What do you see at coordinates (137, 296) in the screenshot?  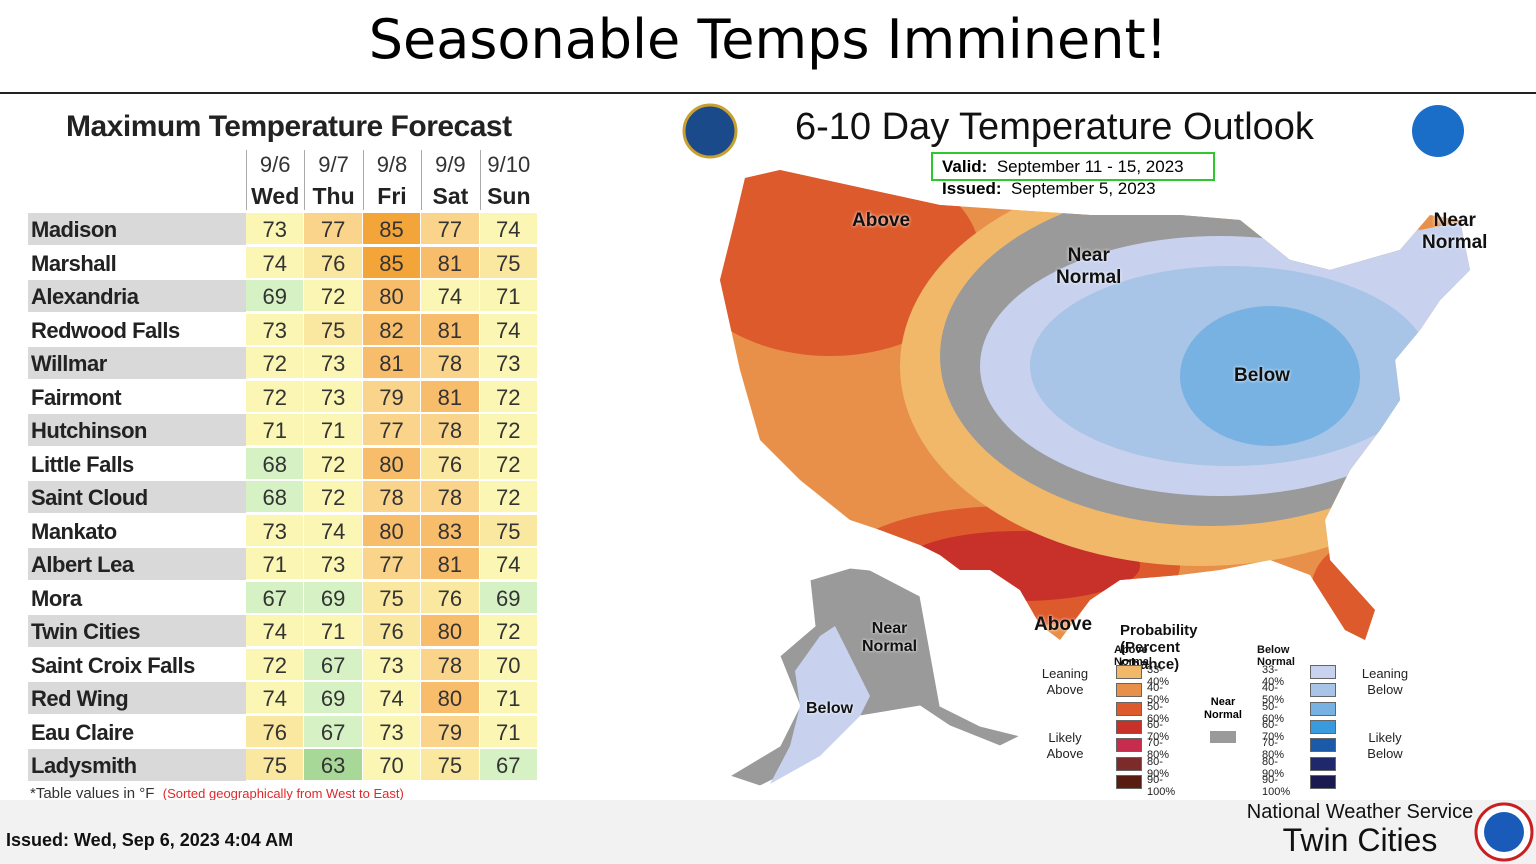 I see `row-name: Alexandria` at bounding box center [137, 296].